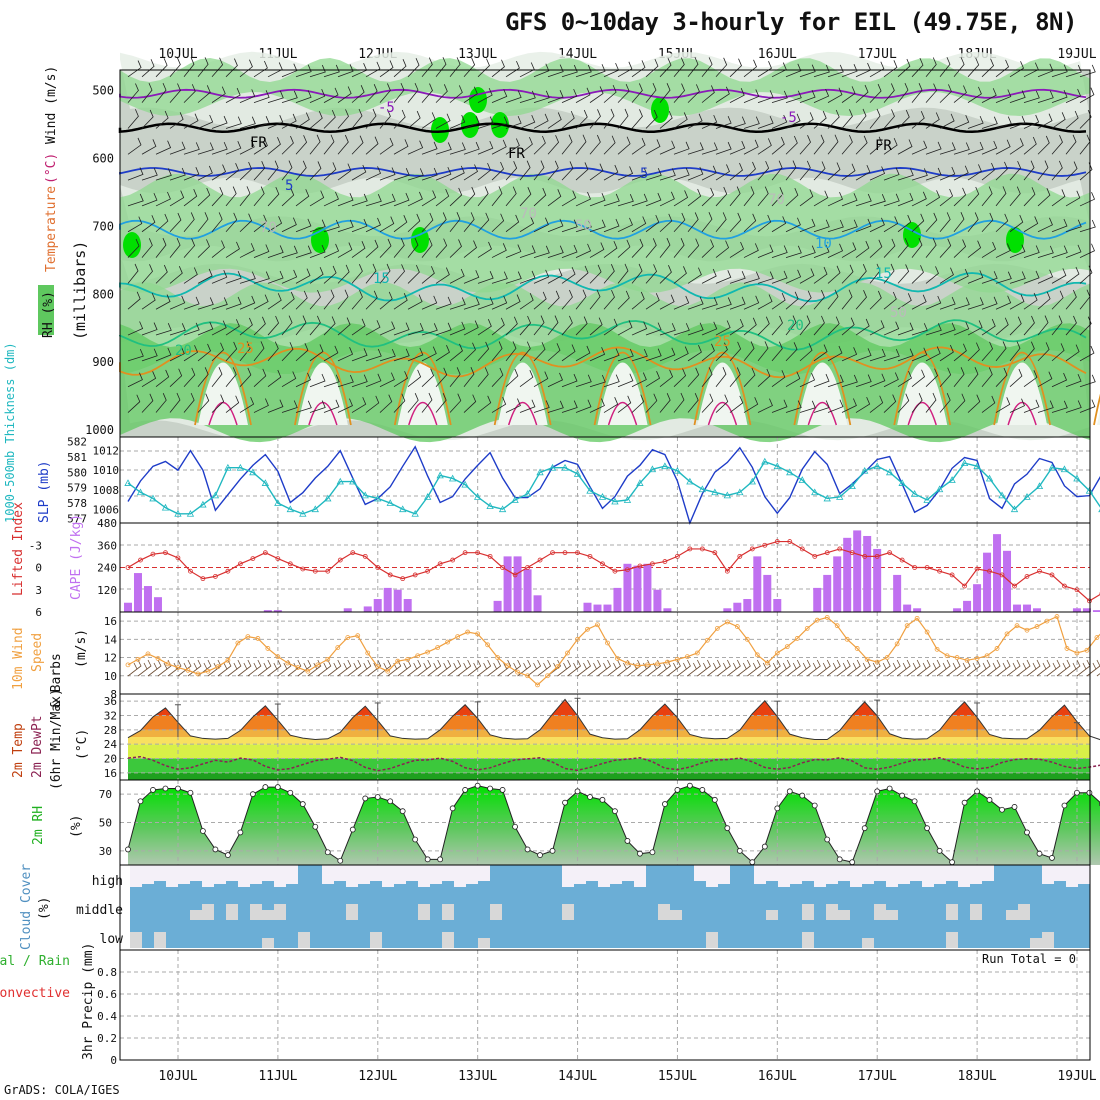 The width and height of the screenshot is (1100, 1100). Describe the element at coordinates (470, 125) in the screenshot. I see `rh-saturated-blob` at that location.